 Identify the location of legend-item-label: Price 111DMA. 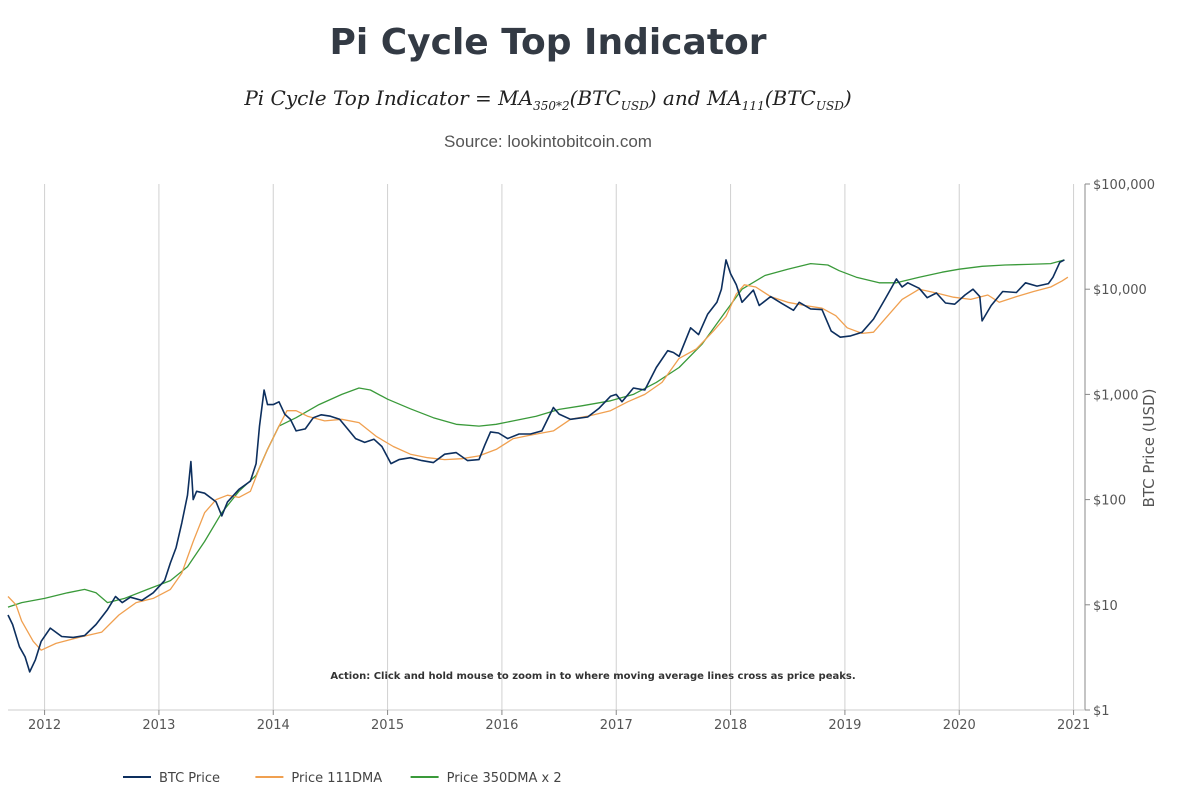
(336, 778).